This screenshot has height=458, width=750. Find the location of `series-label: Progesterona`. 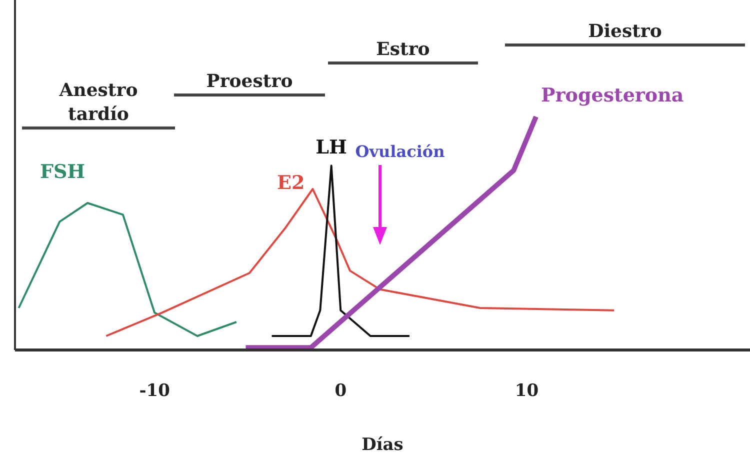

series-label: Progesterona is located at coordinates (612, 95).